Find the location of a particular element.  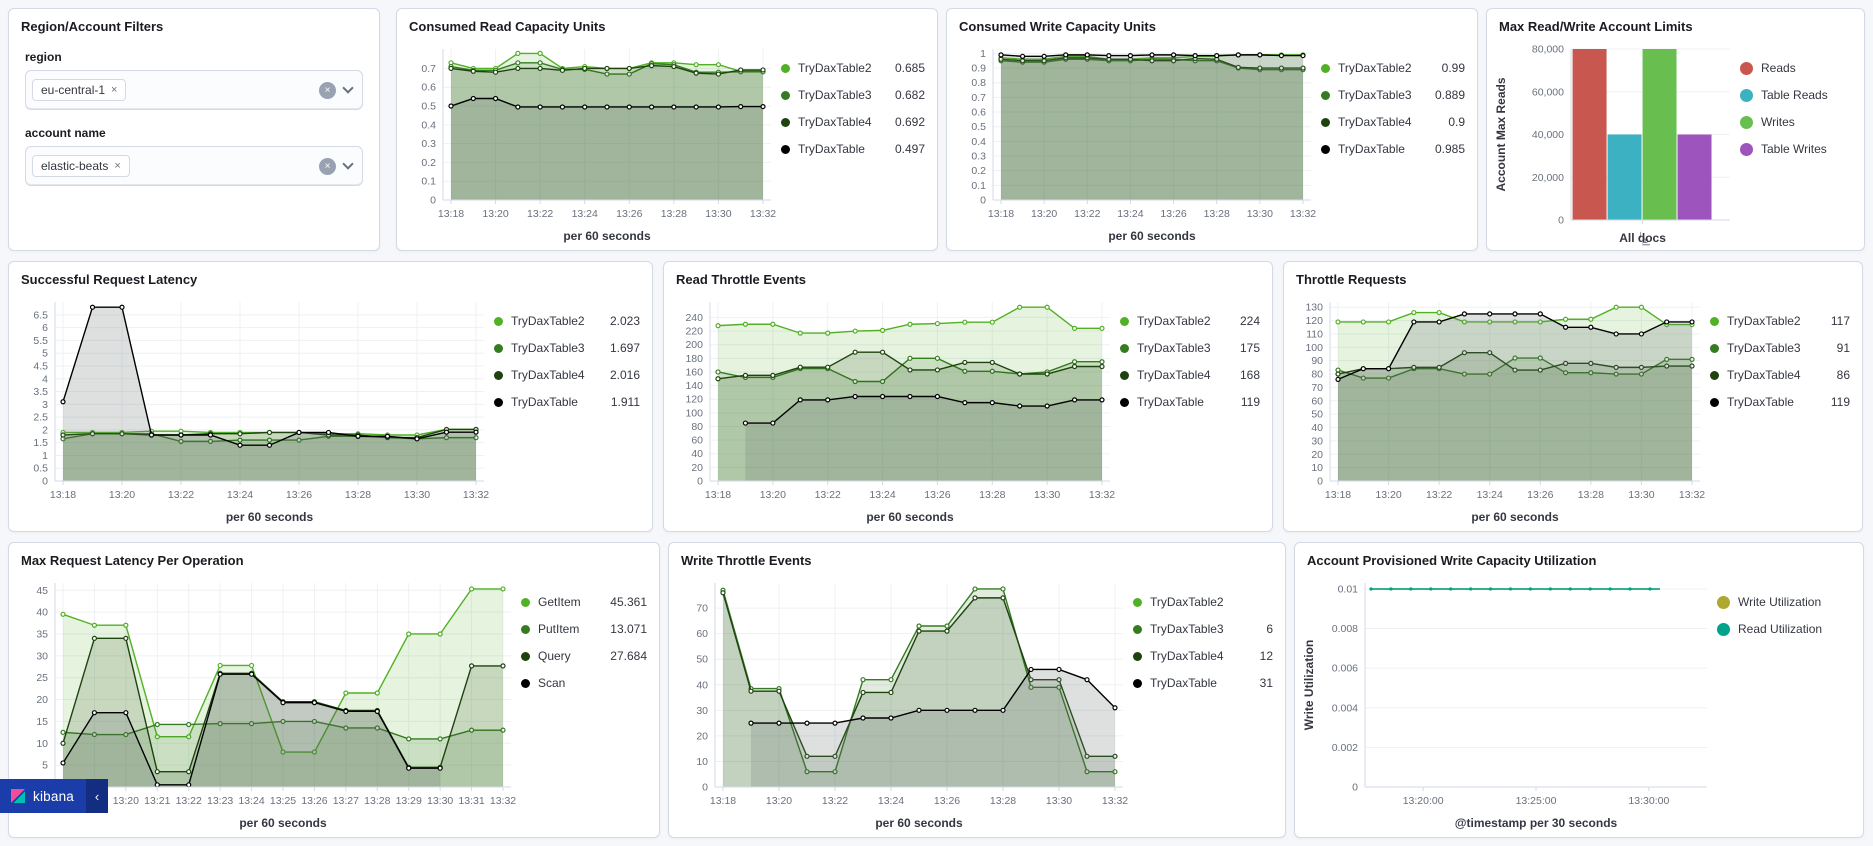

legend-label: Table Reads is located at coordinates (1794, 95).